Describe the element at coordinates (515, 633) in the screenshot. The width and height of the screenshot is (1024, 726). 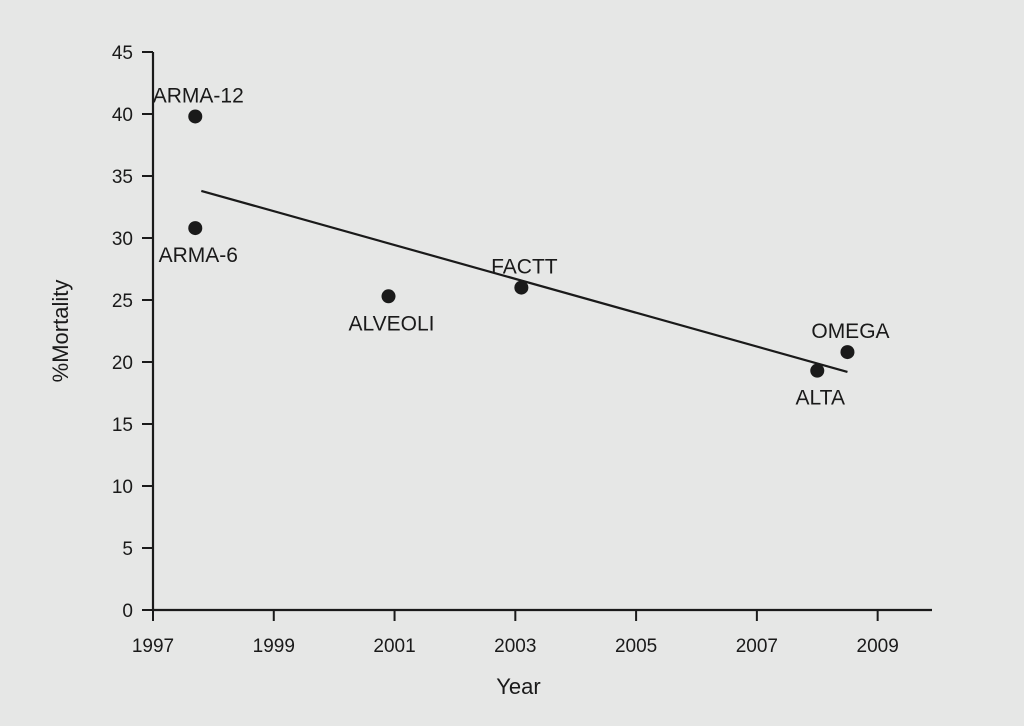
I see `x-axis-ticks: 1997 1999 2001 2003 2005 2007 2009` at that location.